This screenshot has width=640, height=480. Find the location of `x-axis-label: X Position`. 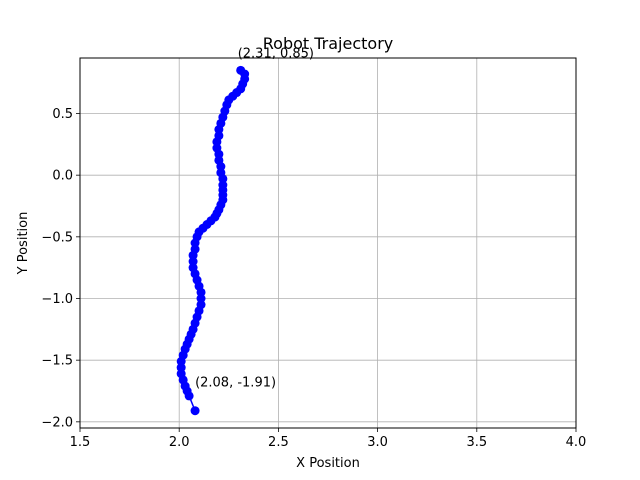

x-axis-label: X Position is located at coordinates (328, 463).